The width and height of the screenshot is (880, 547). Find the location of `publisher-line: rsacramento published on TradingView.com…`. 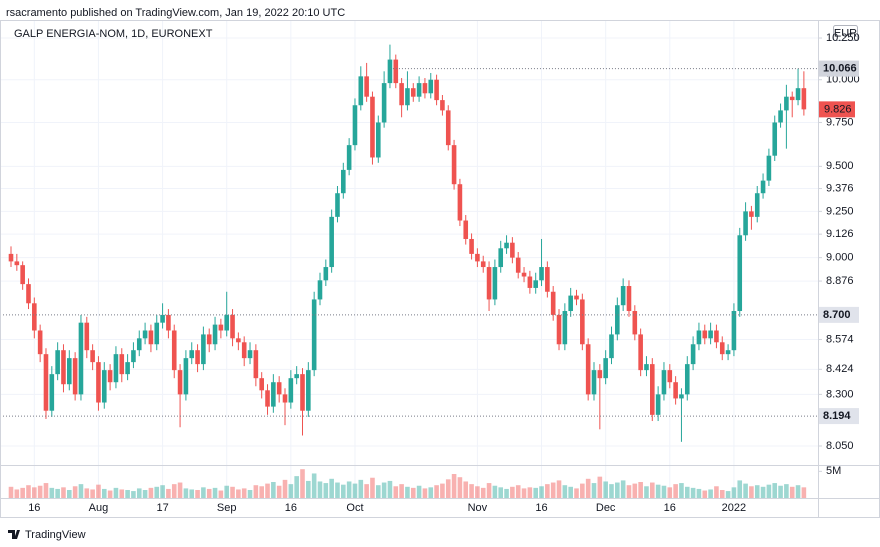

publisher-line: rsacramento published on TradingView.com… is located at coordinates (175, 13).